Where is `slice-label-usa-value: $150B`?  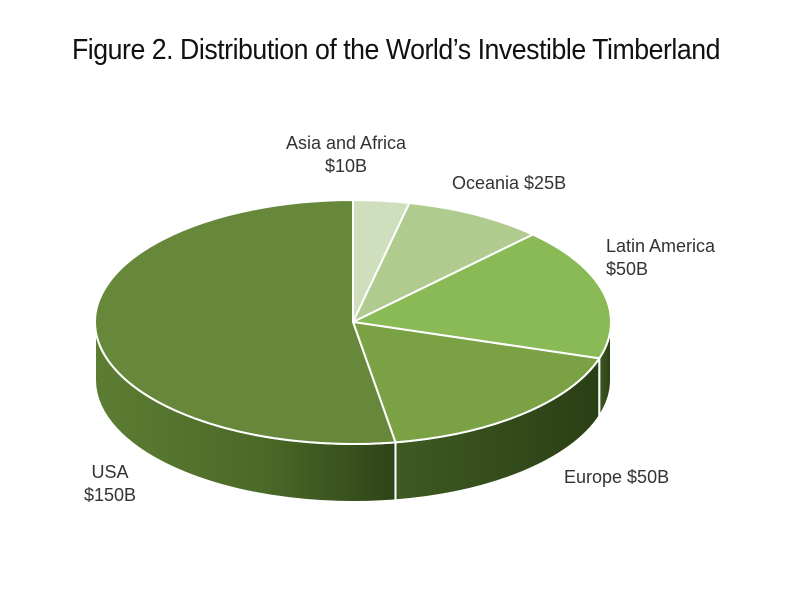
slice-label-usa-value: $150B is located at coordinates (110, 495).